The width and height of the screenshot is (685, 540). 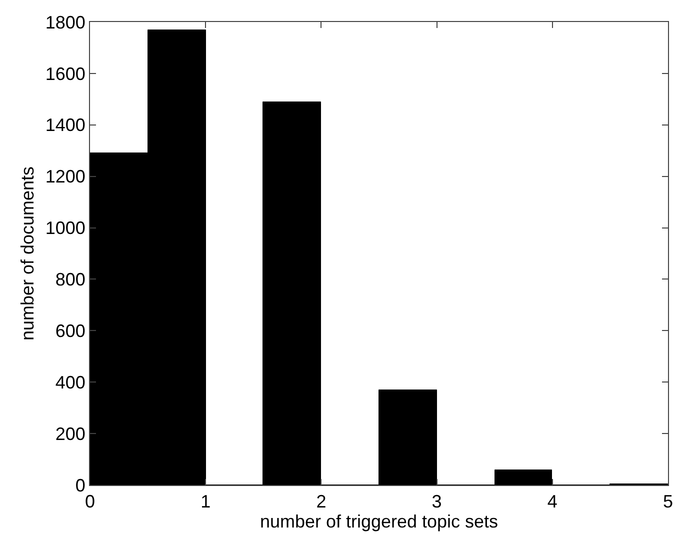 I want to click on y-tick-label: 400, so click(x=70, y=382).